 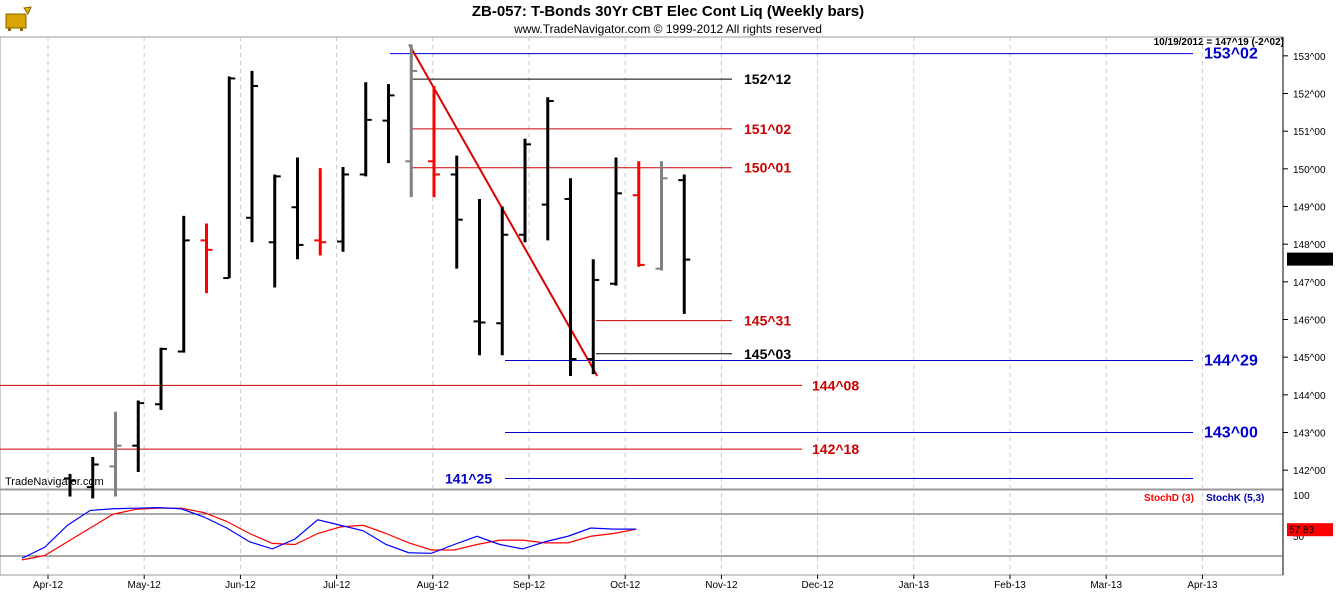 I want to click on level-label: 141^25, so click(x=468, y=478).